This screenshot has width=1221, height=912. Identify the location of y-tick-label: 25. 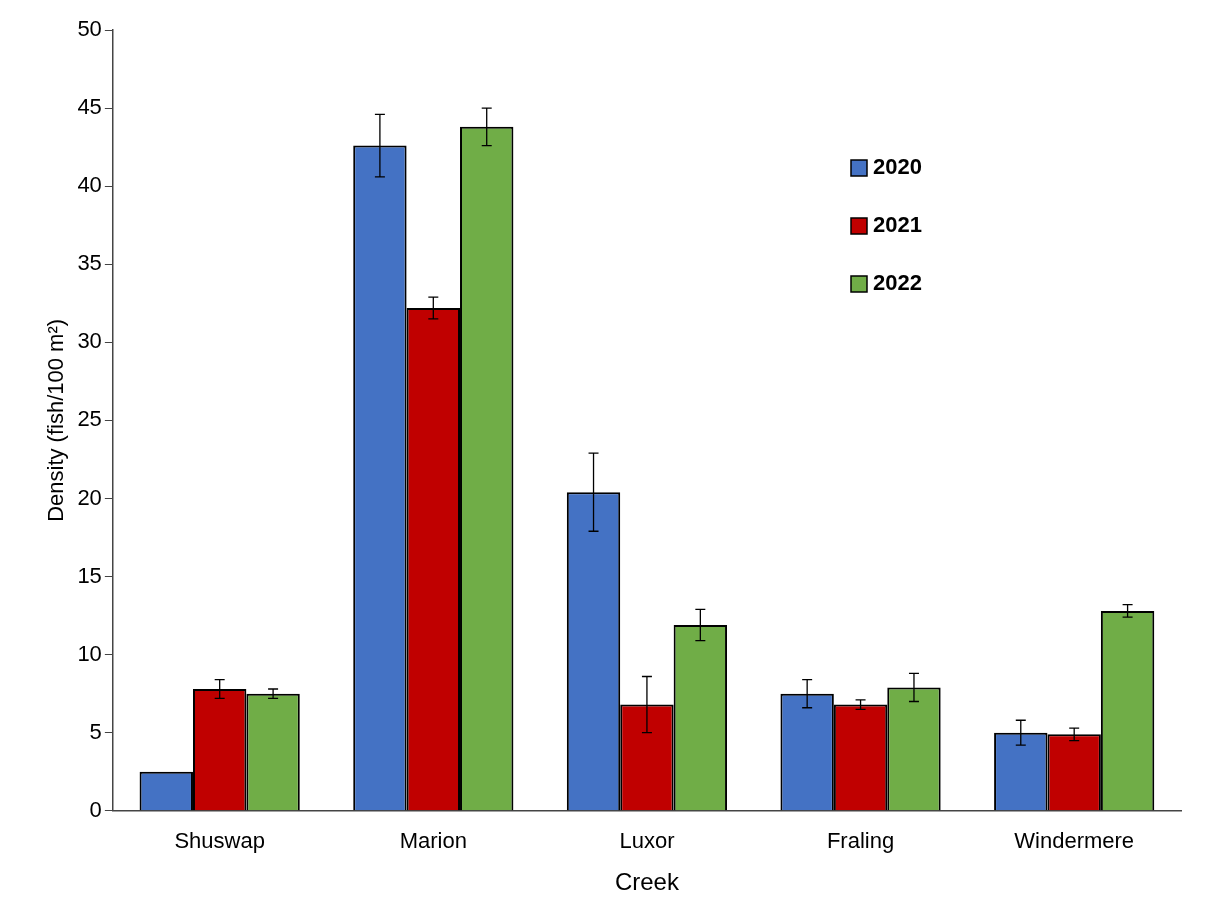
(89, 419).